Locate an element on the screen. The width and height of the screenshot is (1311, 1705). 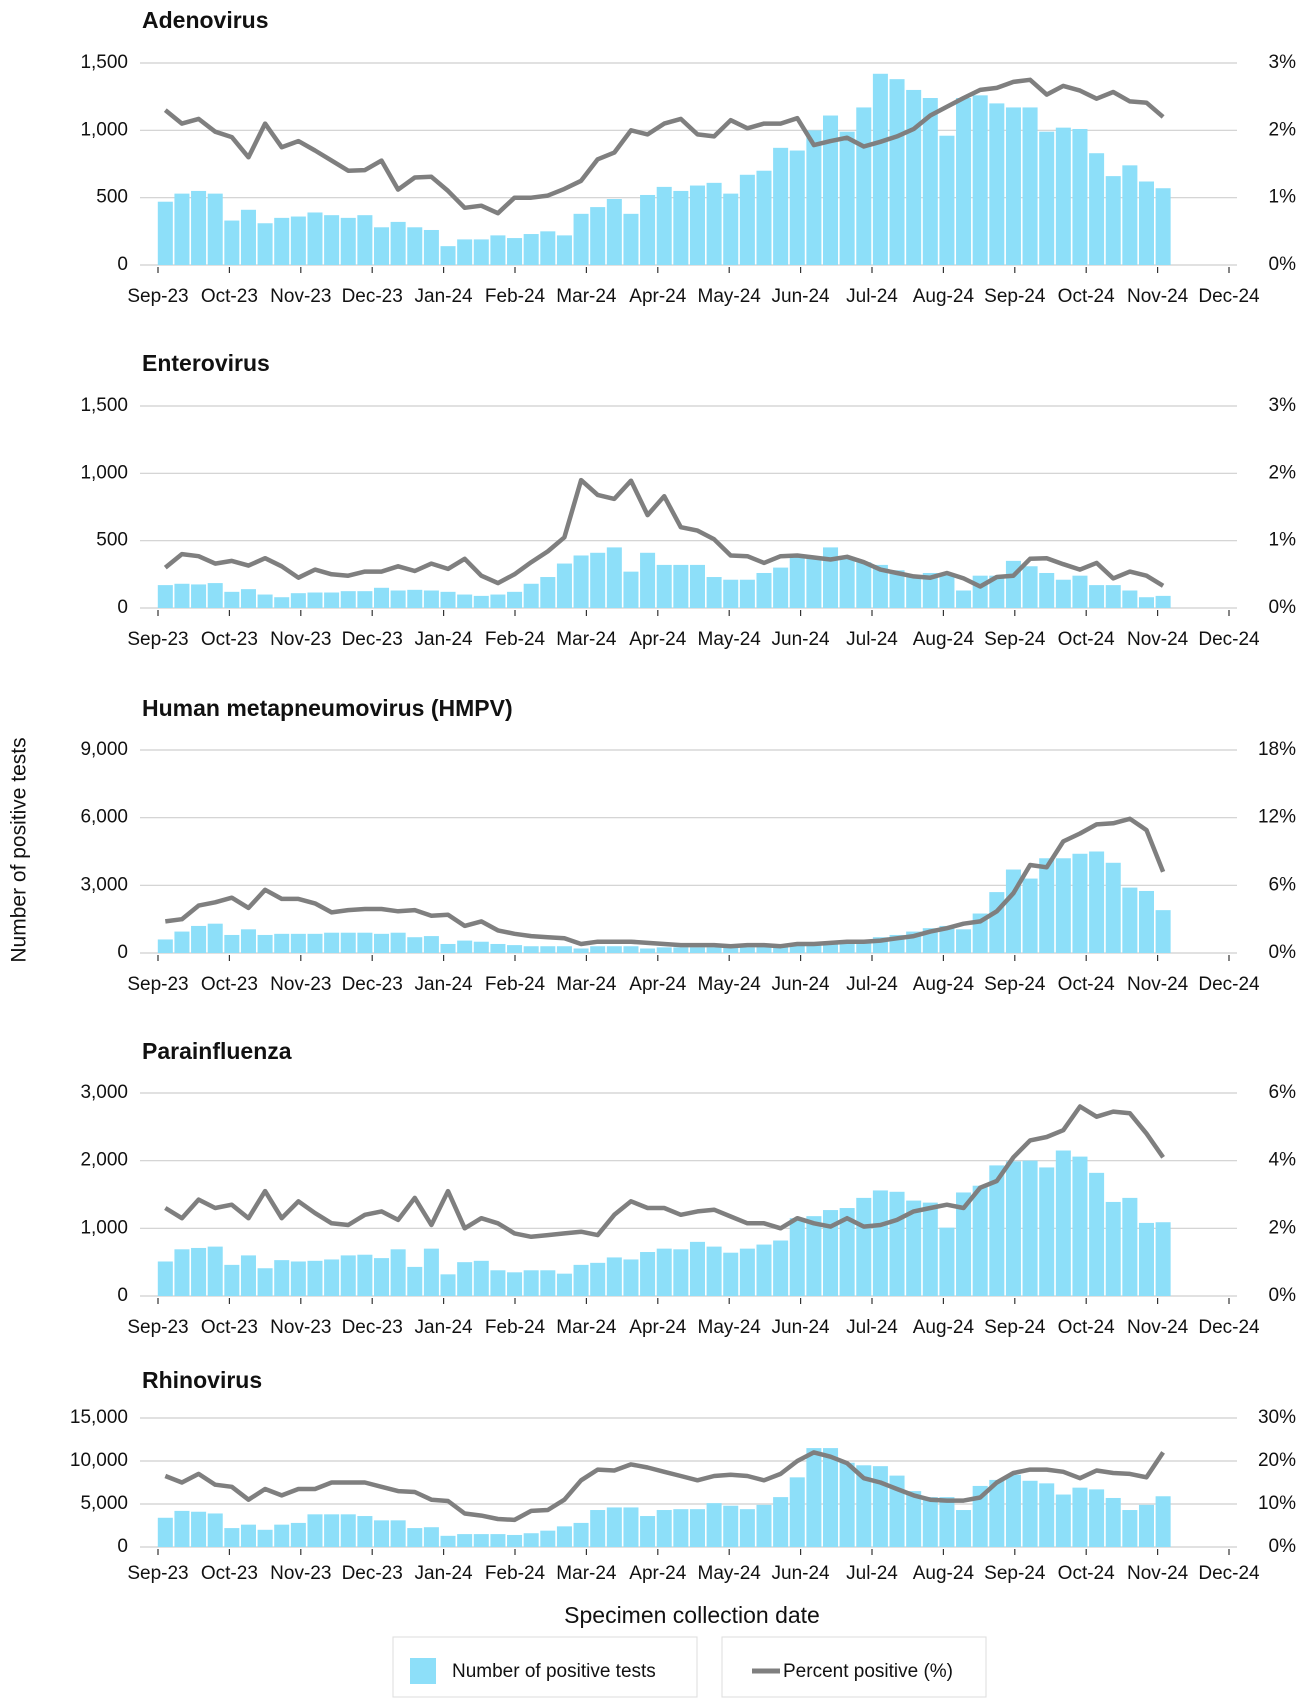
y-tick-label: 3,000 is located at coordinates (104, 1092).